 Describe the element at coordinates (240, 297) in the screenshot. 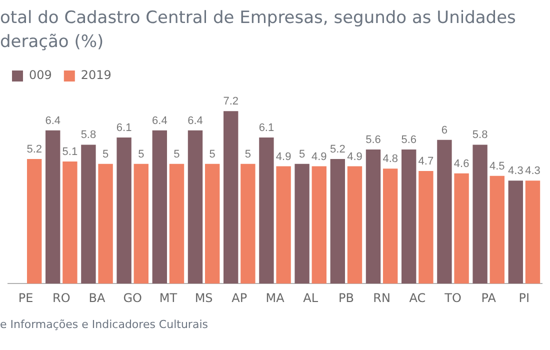

I see `x-tick-label: AP` at that location.